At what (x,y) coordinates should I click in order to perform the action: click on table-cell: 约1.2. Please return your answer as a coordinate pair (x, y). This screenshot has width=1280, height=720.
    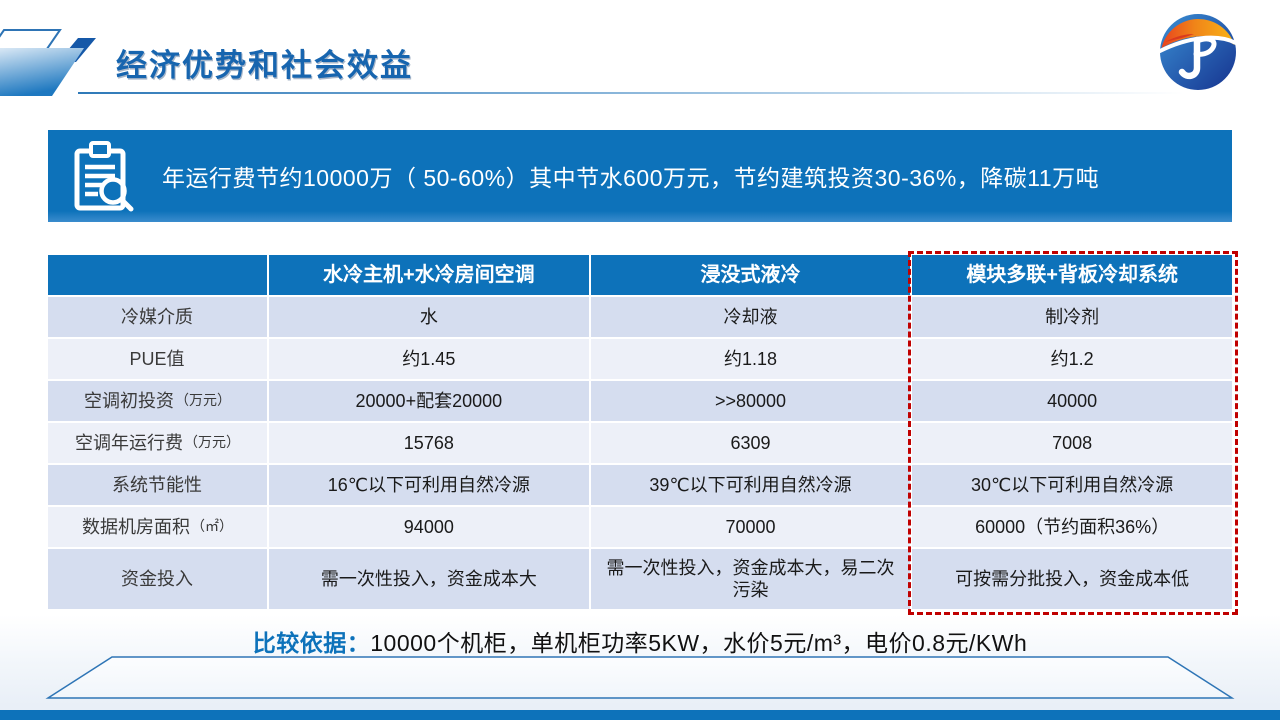
    Looking at the image, I should click on (1072, 359).